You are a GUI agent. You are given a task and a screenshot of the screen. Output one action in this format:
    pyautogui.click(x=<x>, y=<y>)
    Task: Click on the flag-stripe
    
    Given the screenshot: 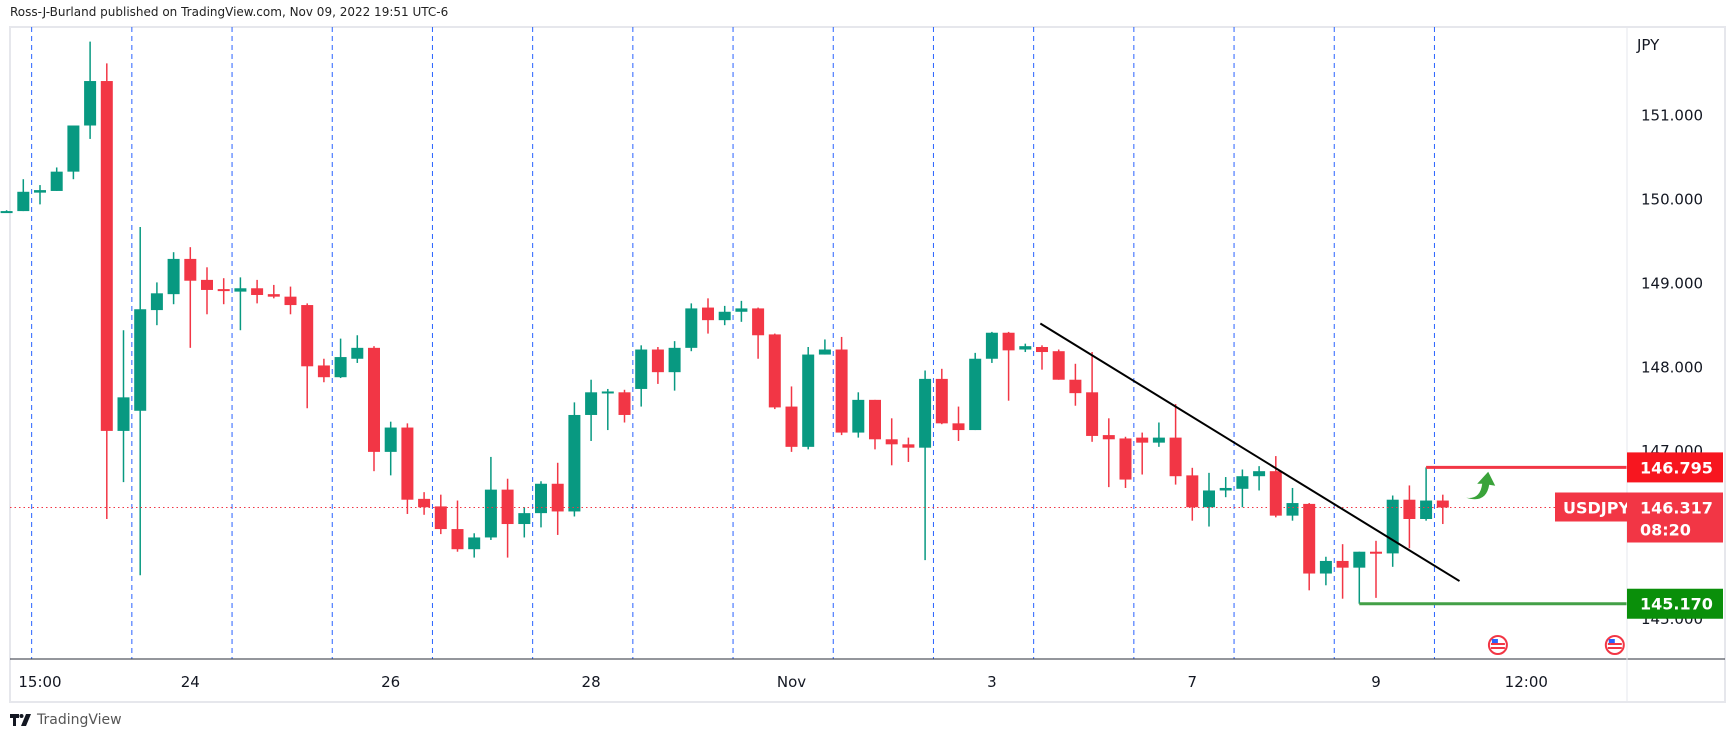 What is the action you would take?
    pyautogui.click(x=1614, y=648)
    